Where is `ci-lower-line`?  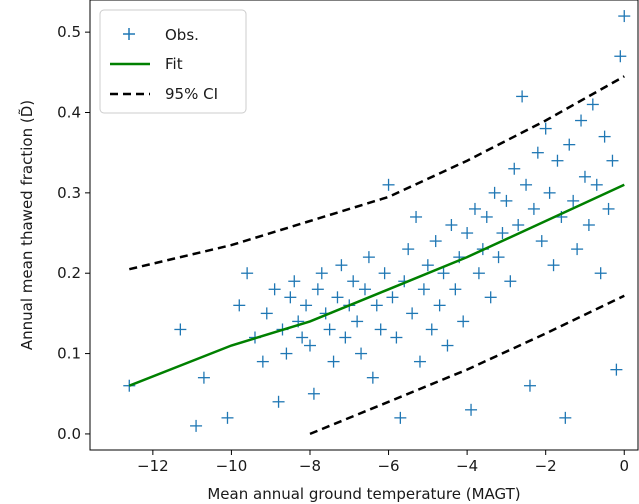
ci-lower-line is located at coordinates (467, 365).